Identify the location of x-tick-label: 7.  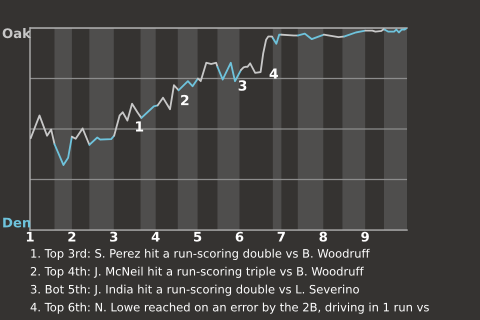
(281, 237).